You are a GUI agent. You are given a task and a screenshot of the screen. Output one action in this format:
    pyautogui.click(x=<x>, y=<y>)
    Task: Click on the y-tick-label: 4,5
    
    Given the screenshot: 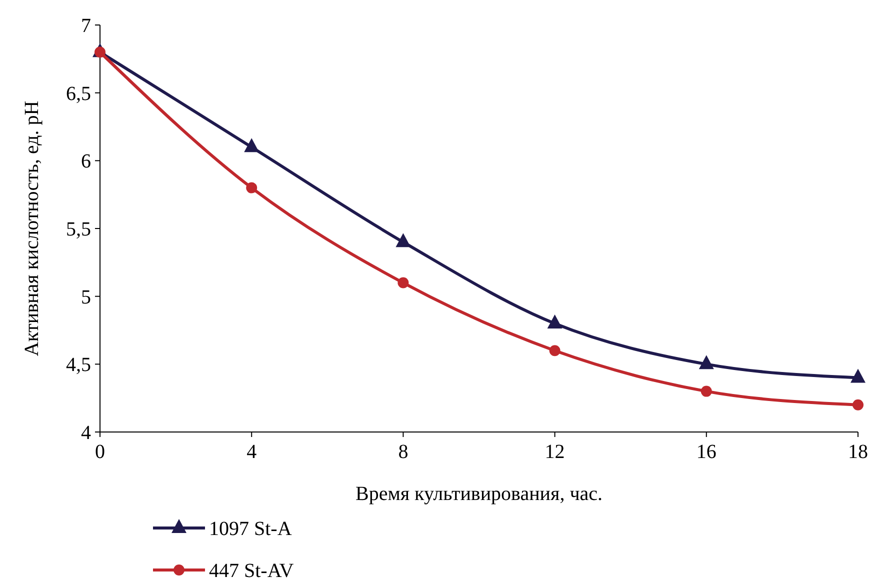 What is the action you would take?
    pyautogui.click(x=78, y=365)
    